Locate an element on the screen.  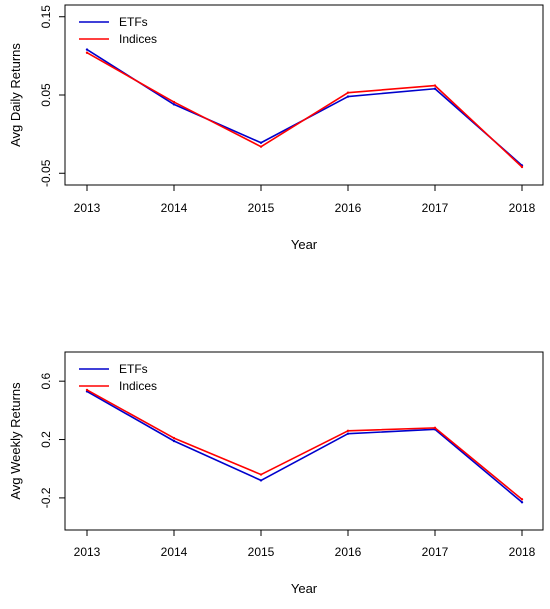
y-tick-label: -0.2 is located at coordinates (46, 497).